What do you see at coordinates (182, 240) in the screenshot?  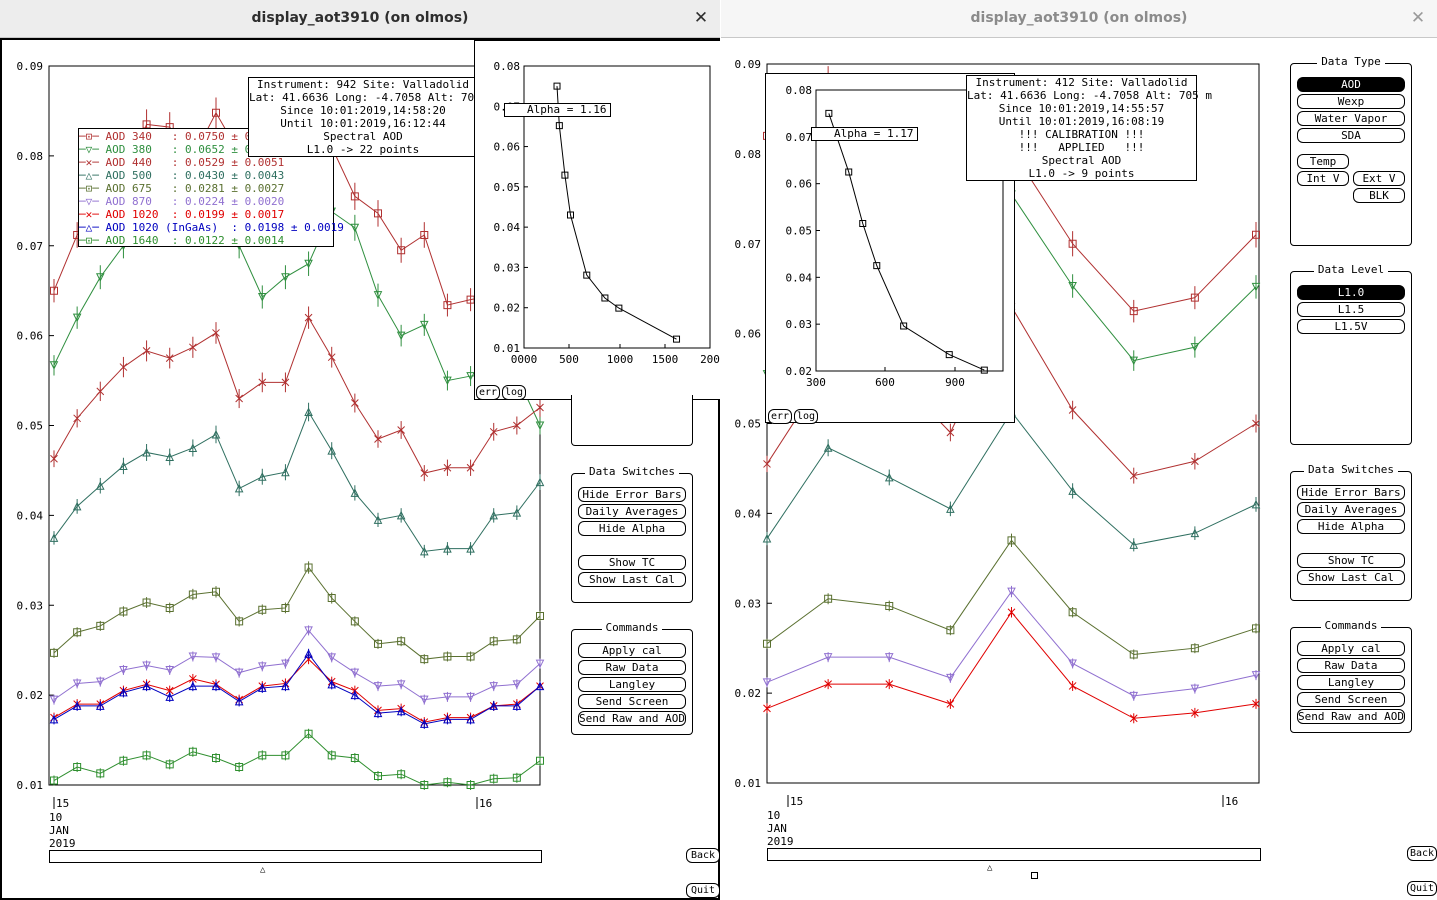 I see `legend-entry: ─⊡─ AOD 1640 : 0.0122 ± 0.0014` at bounding box center [182, 240].